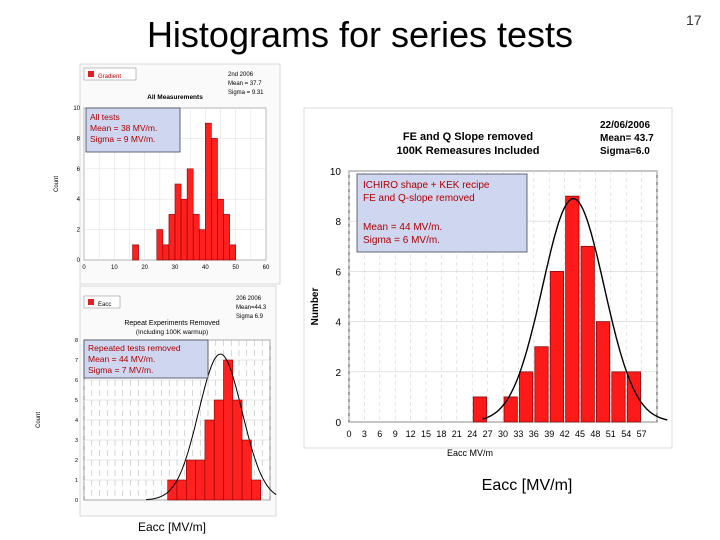 The width and height of the screenshot is (720, 540). I want to click on chart-header: All Measurements, so click(175, 97).